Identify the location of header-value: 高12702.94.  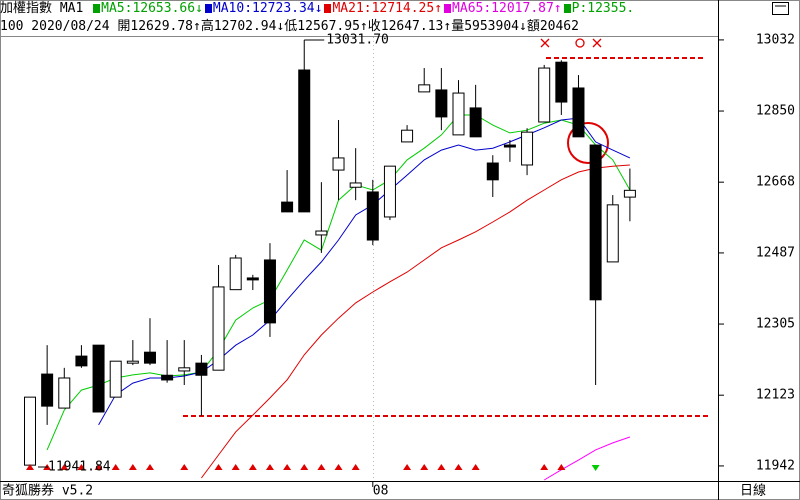
(238, 26).